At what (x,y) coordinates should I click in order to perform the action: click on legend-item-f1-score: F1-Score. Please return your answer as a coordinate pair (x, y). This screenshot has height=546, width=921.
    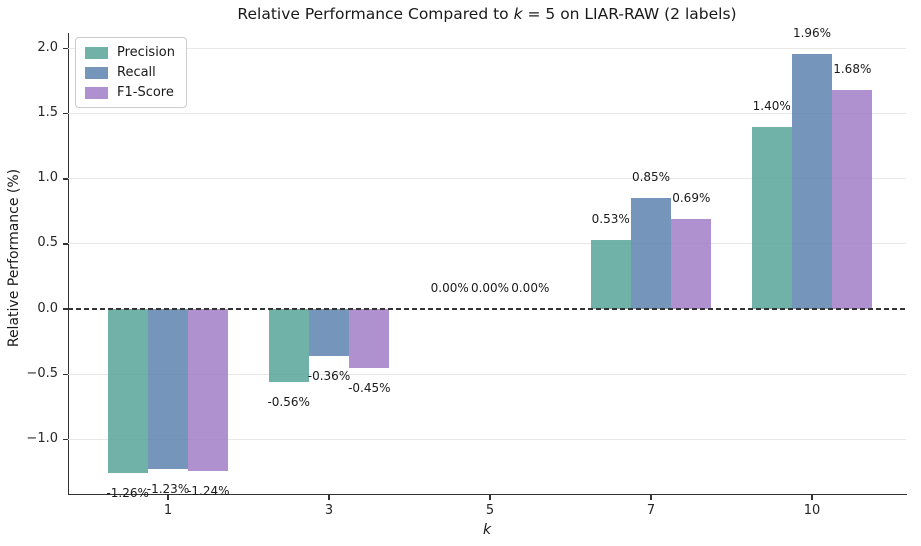
    Looking at the image, I should click on (130, 92).